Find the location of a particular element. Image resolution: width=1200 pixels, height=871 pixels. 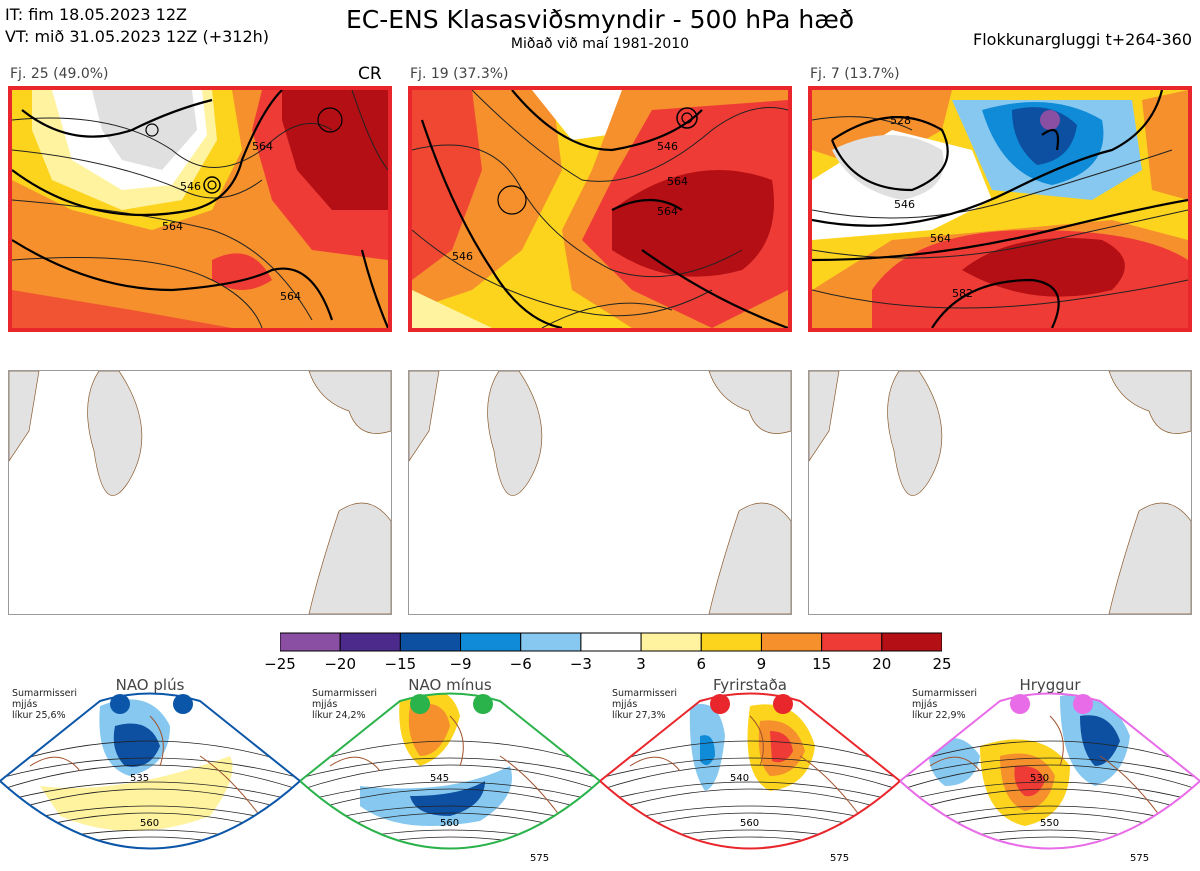

regime-contour-label: 550 is located at coordinates (1049, 823).